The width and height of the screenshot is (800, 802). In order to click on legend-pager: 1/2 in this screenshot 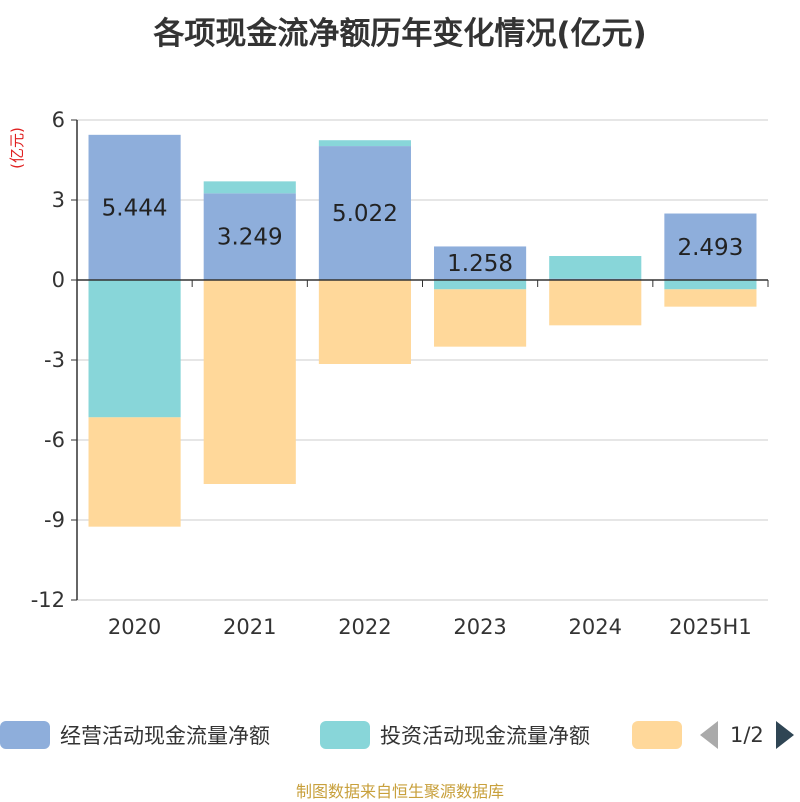, I will do `click(747, 735)`.